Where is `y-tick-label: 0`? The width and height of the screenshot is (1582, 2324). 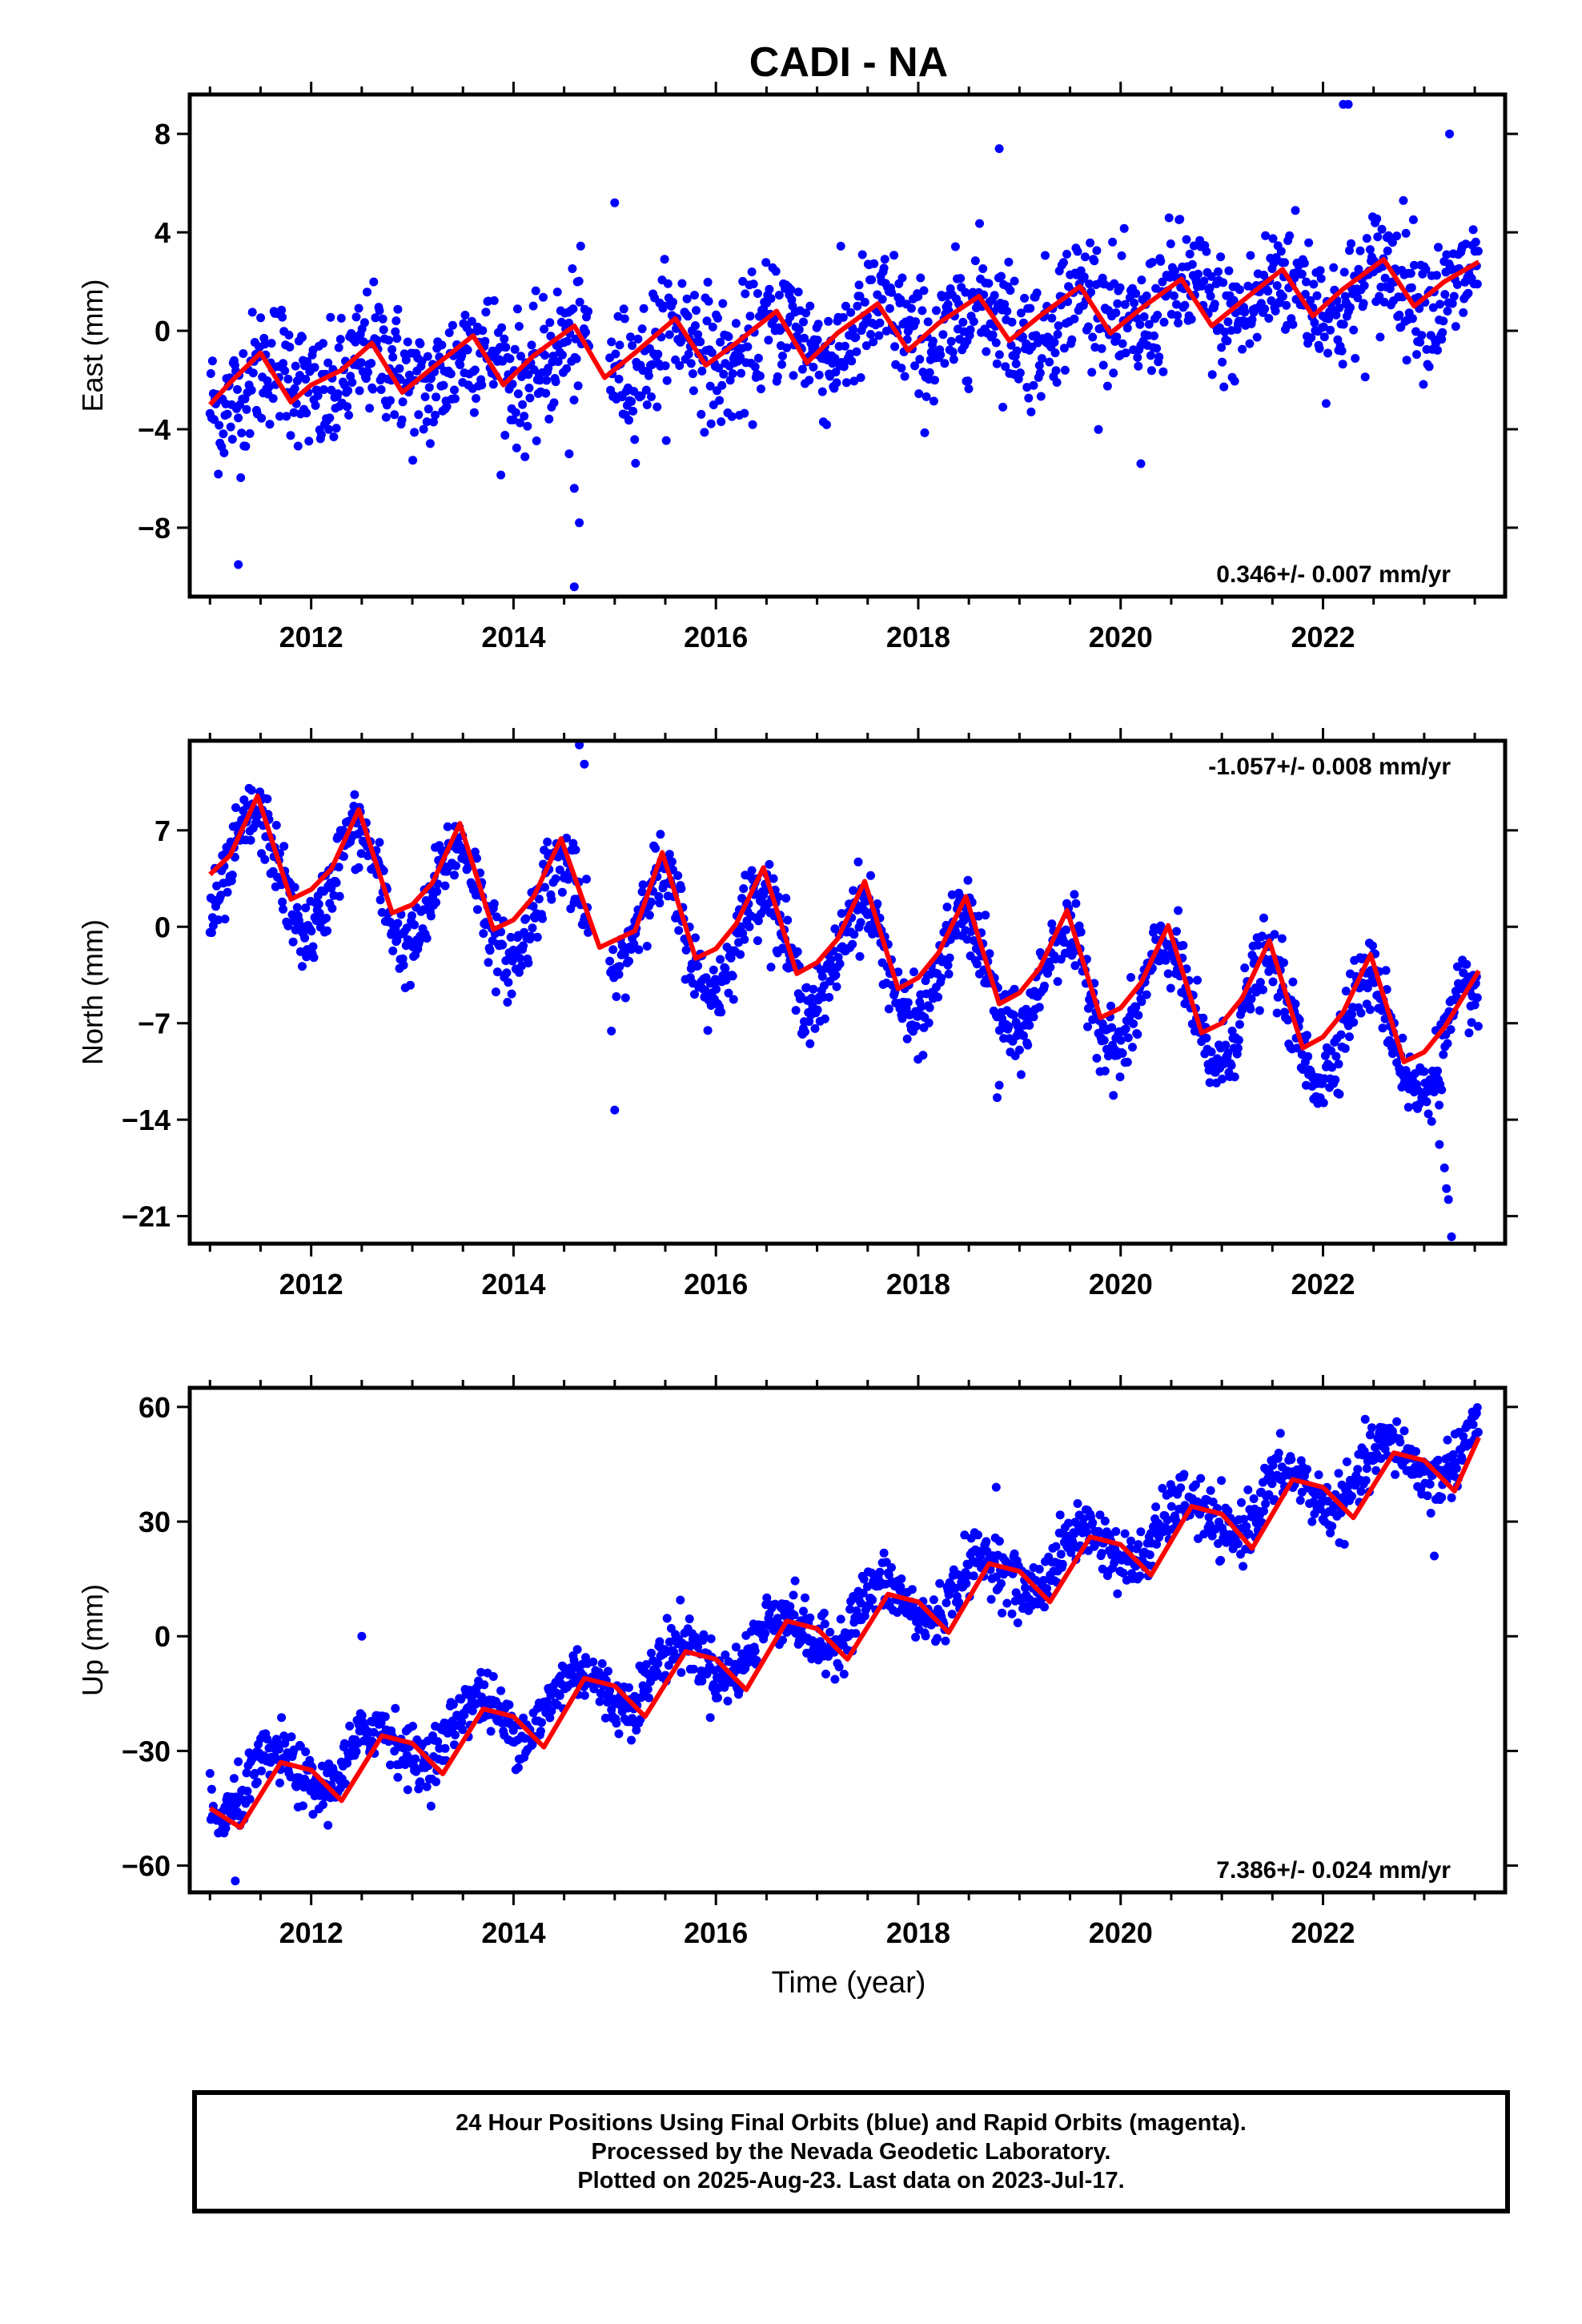 y-tick-label: 0 is located at coordinates (163, 331).